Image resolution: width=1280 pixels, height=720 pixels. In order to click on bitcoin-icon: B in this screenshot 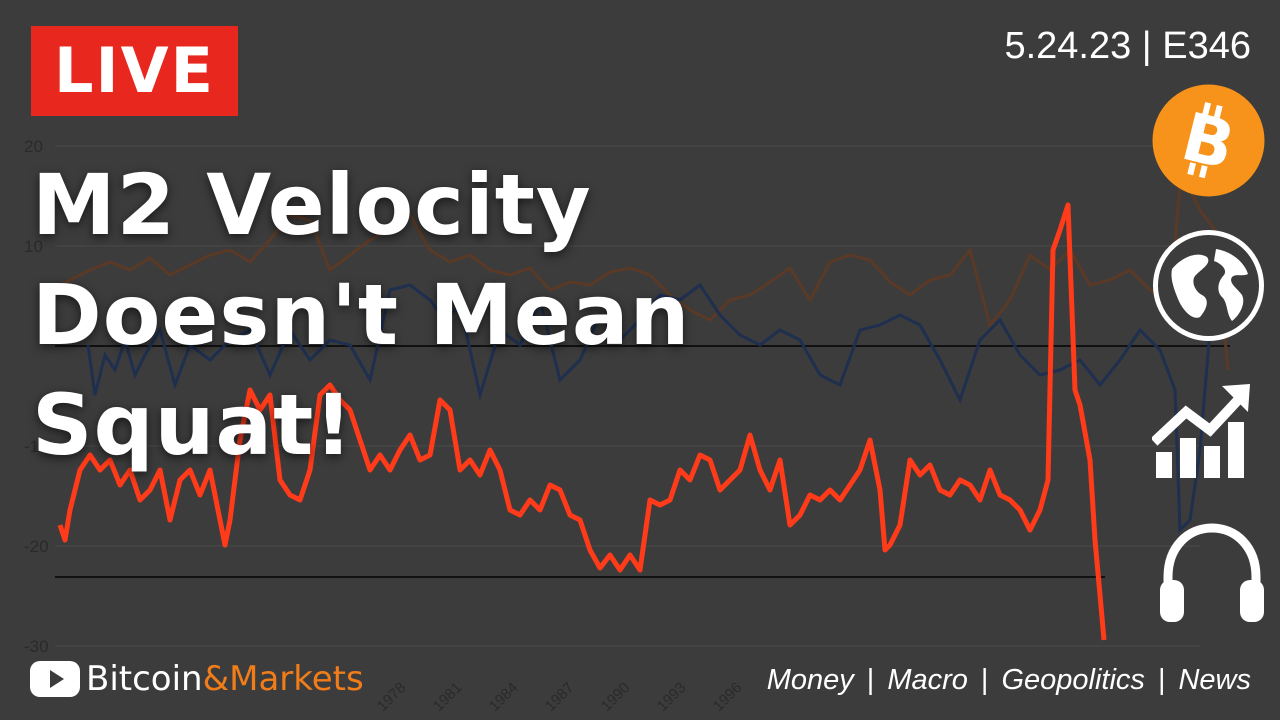, I will do `click(1208, 140)`.